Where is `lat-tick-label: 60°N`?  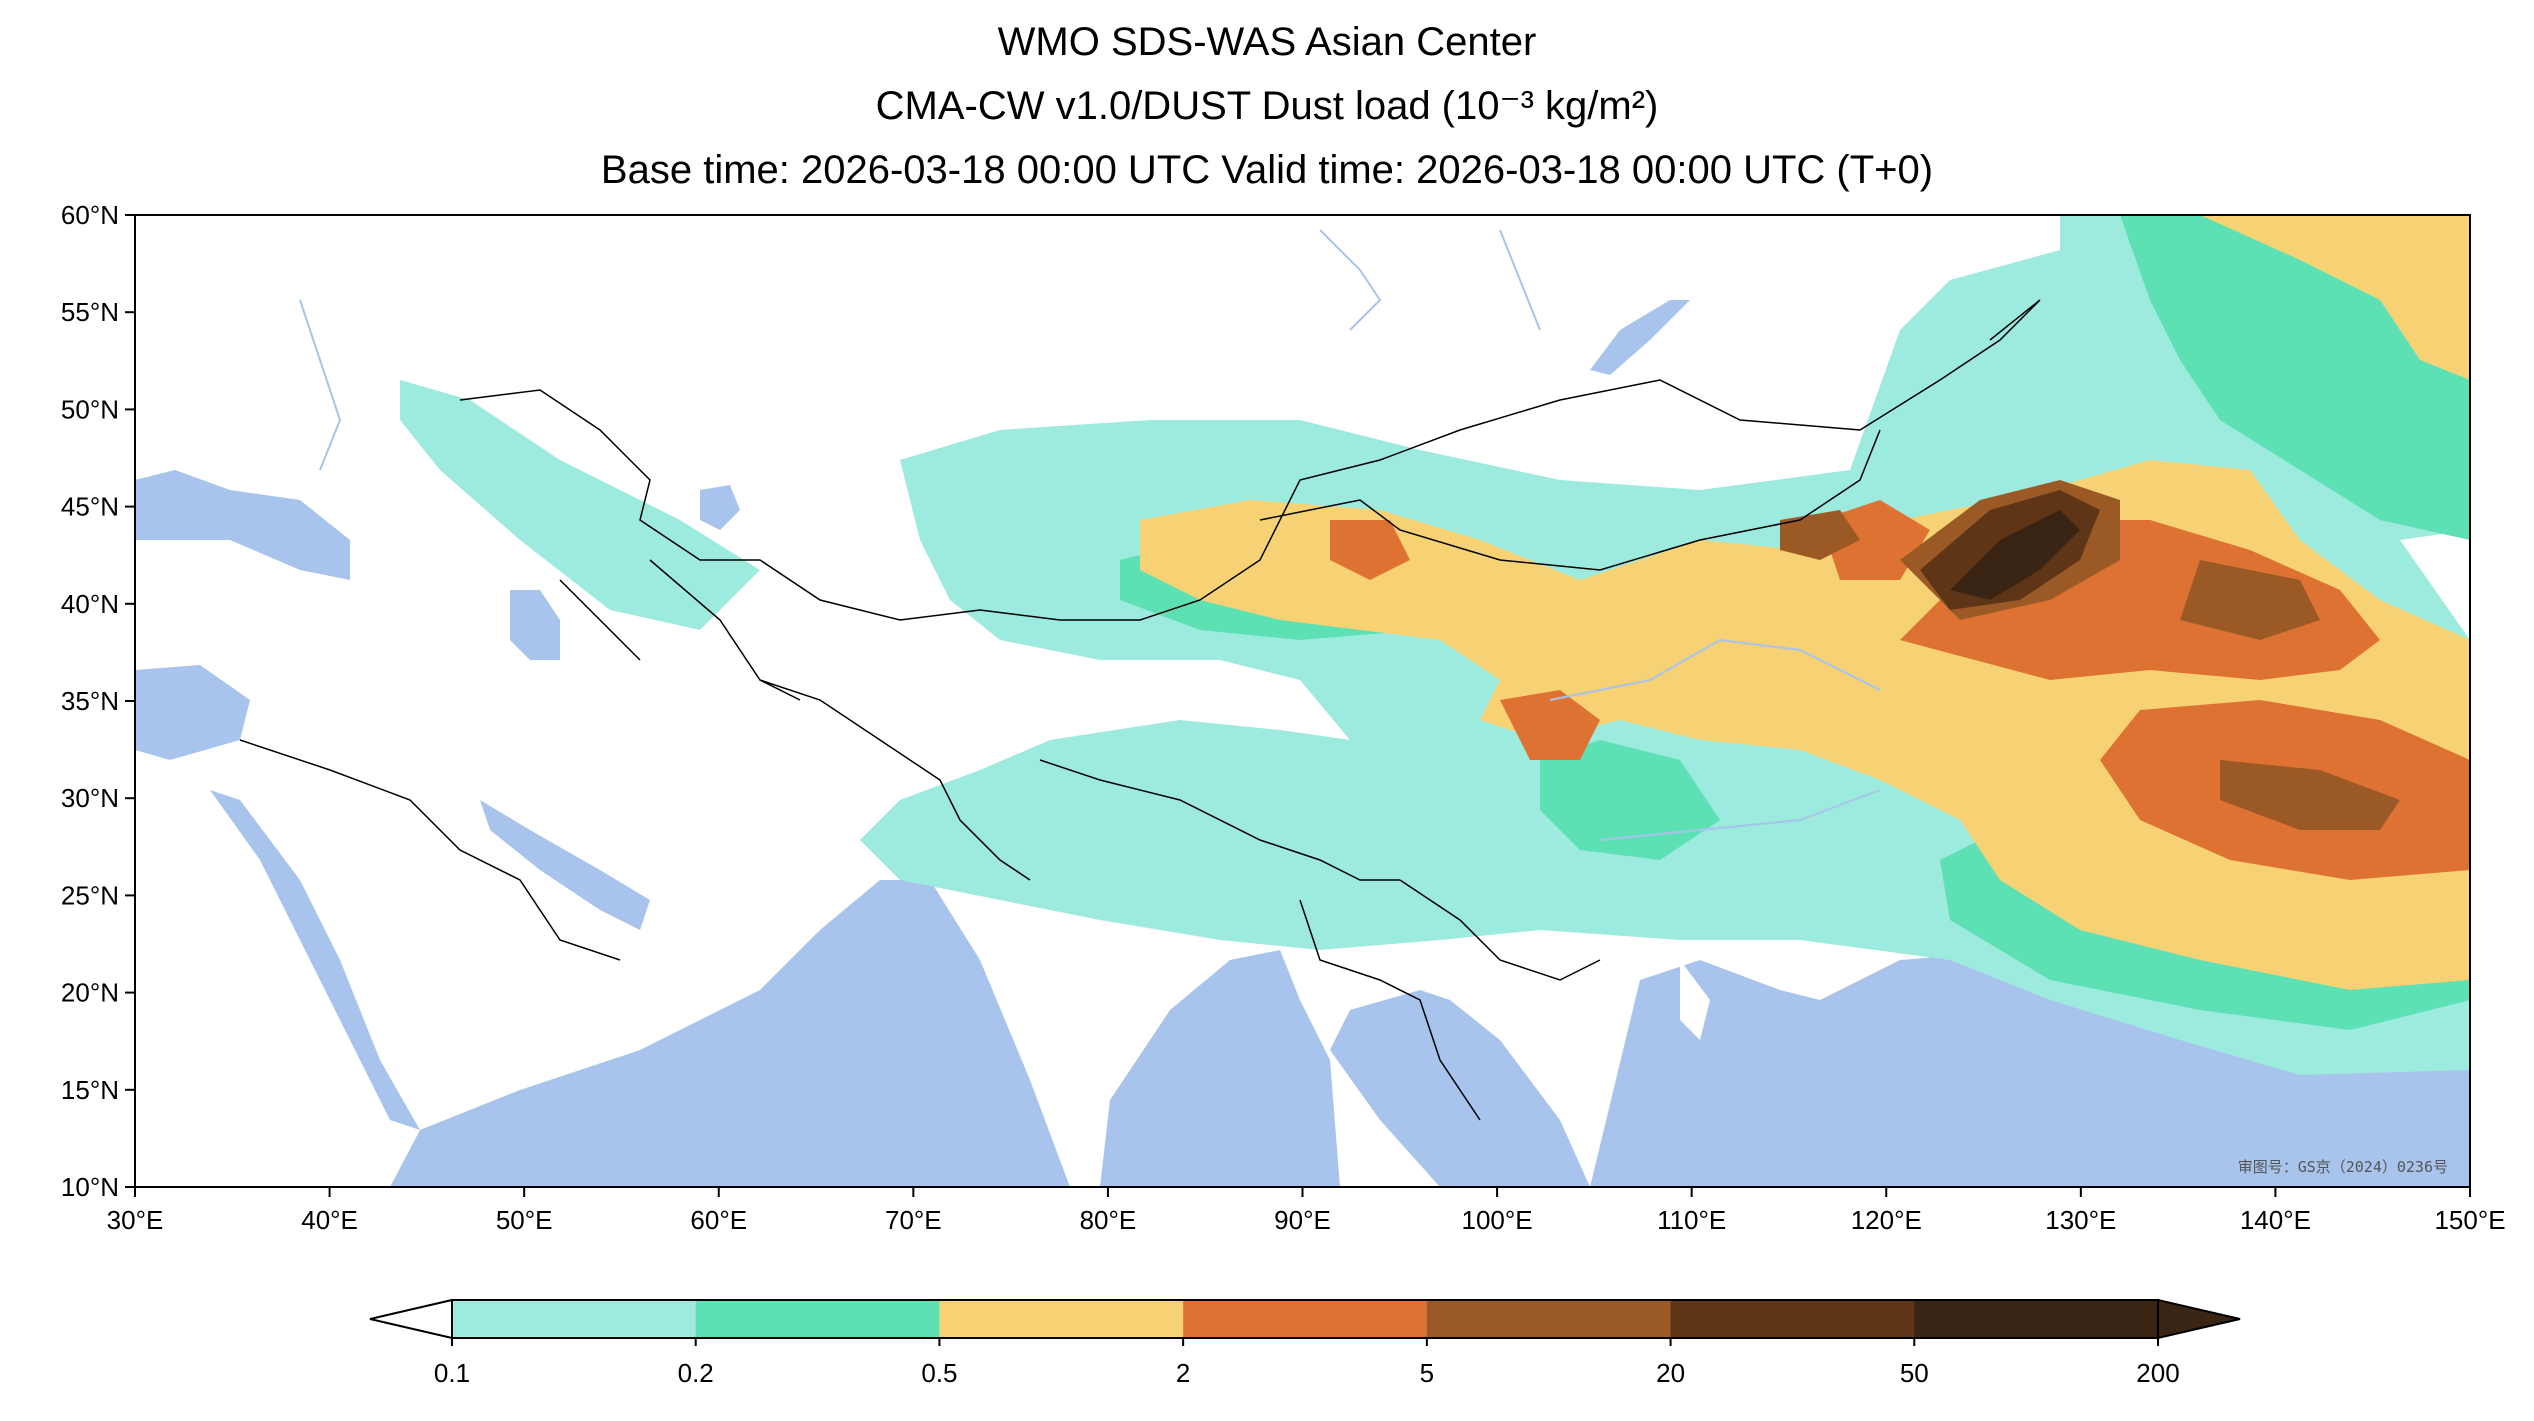 lat-tick-label: 60°N is located at coordinates (90, 215).